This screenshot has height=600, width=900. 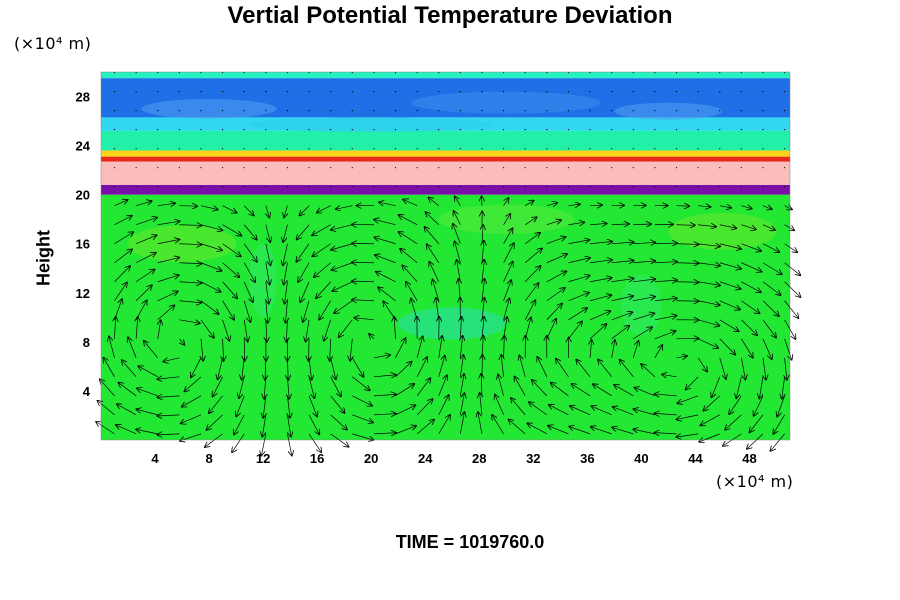 What do you see at coordinates (53, 43) in the screenshot?
I see `y-axis-unit-label: (×10⁴ m)` at bounding box center [53, 43].